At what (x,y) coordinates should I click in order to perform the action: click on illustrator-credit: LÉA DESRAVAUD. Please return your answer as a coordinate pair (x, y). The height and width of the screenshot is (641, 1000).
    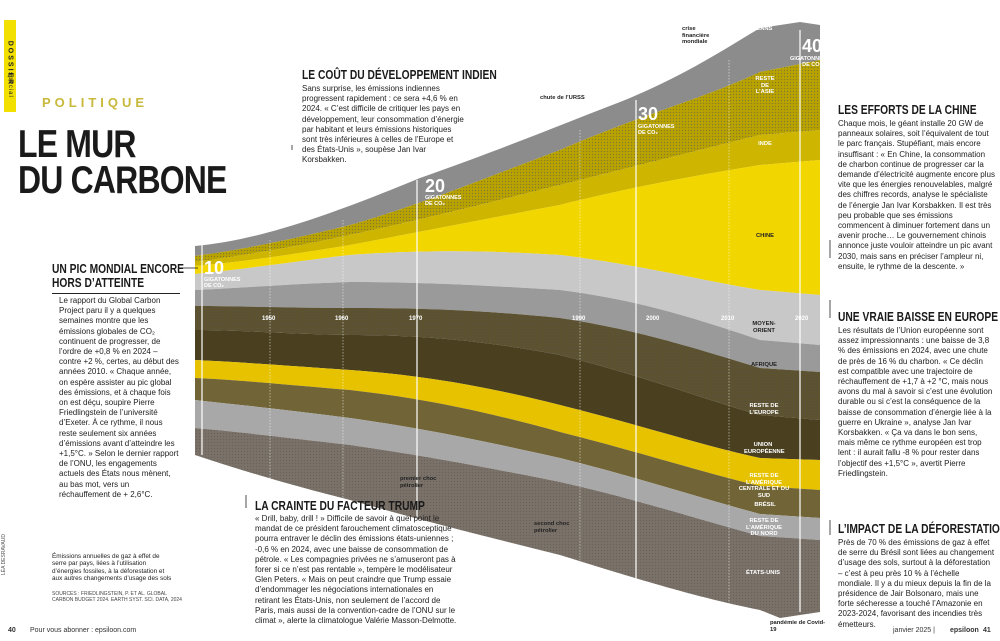
    Looking at the image, I should click on (4, 554).